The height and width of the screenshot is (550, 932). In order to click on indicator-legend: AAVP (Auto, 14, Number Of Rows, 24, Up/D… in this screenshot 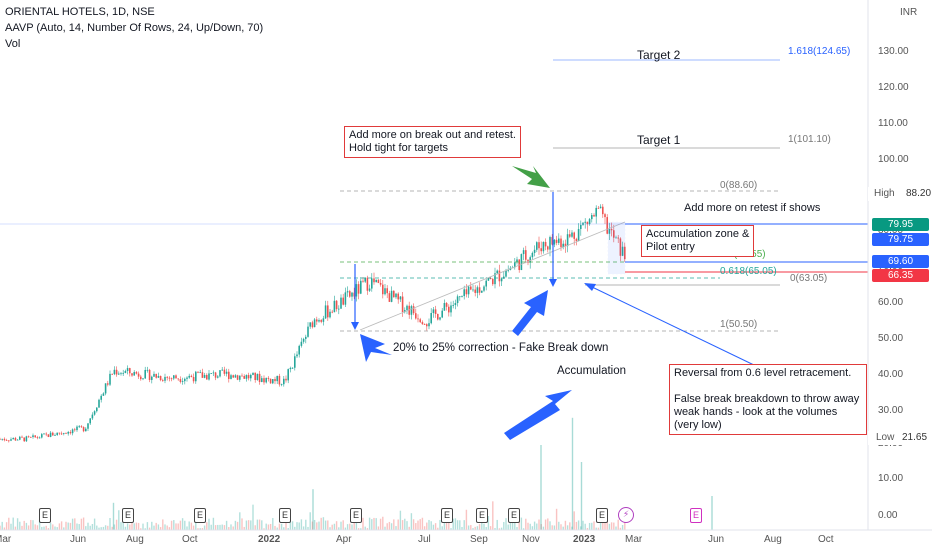, I will do `click(134, 28)`.